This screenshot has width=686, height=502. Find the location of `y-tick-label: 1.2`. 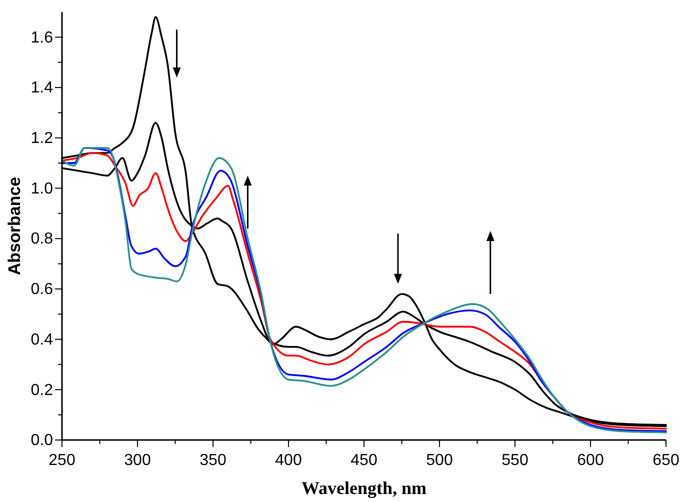

y-tick-label: 1.2 is located at coordinates (42, 138).